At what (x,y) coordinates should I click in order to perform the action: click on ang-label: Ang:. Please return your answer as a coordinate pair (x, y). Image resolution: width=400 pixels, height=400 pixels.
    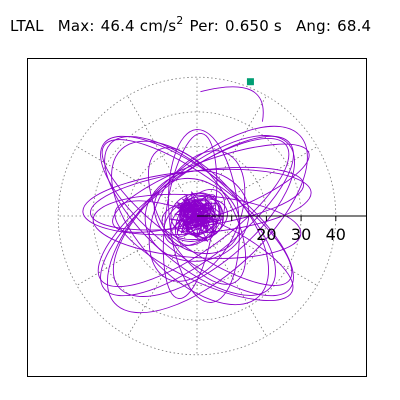
    Looking at the image, I should click on (313, 26).